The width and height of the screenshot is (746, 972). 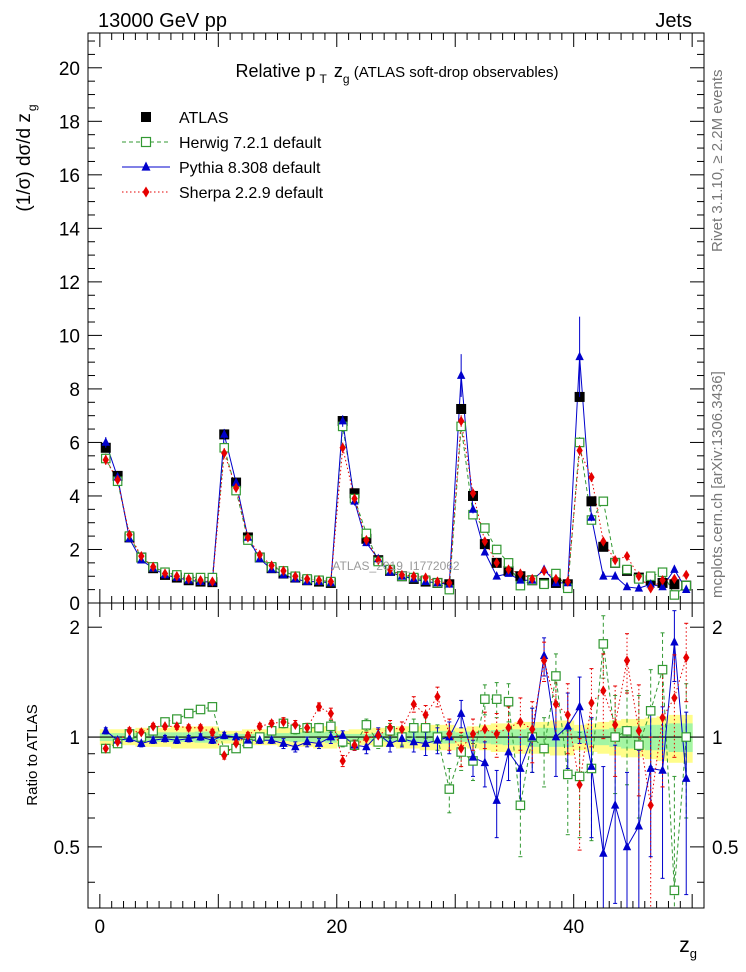 I want to click on main-ytick-label: 0, so click(x=74, y=604).